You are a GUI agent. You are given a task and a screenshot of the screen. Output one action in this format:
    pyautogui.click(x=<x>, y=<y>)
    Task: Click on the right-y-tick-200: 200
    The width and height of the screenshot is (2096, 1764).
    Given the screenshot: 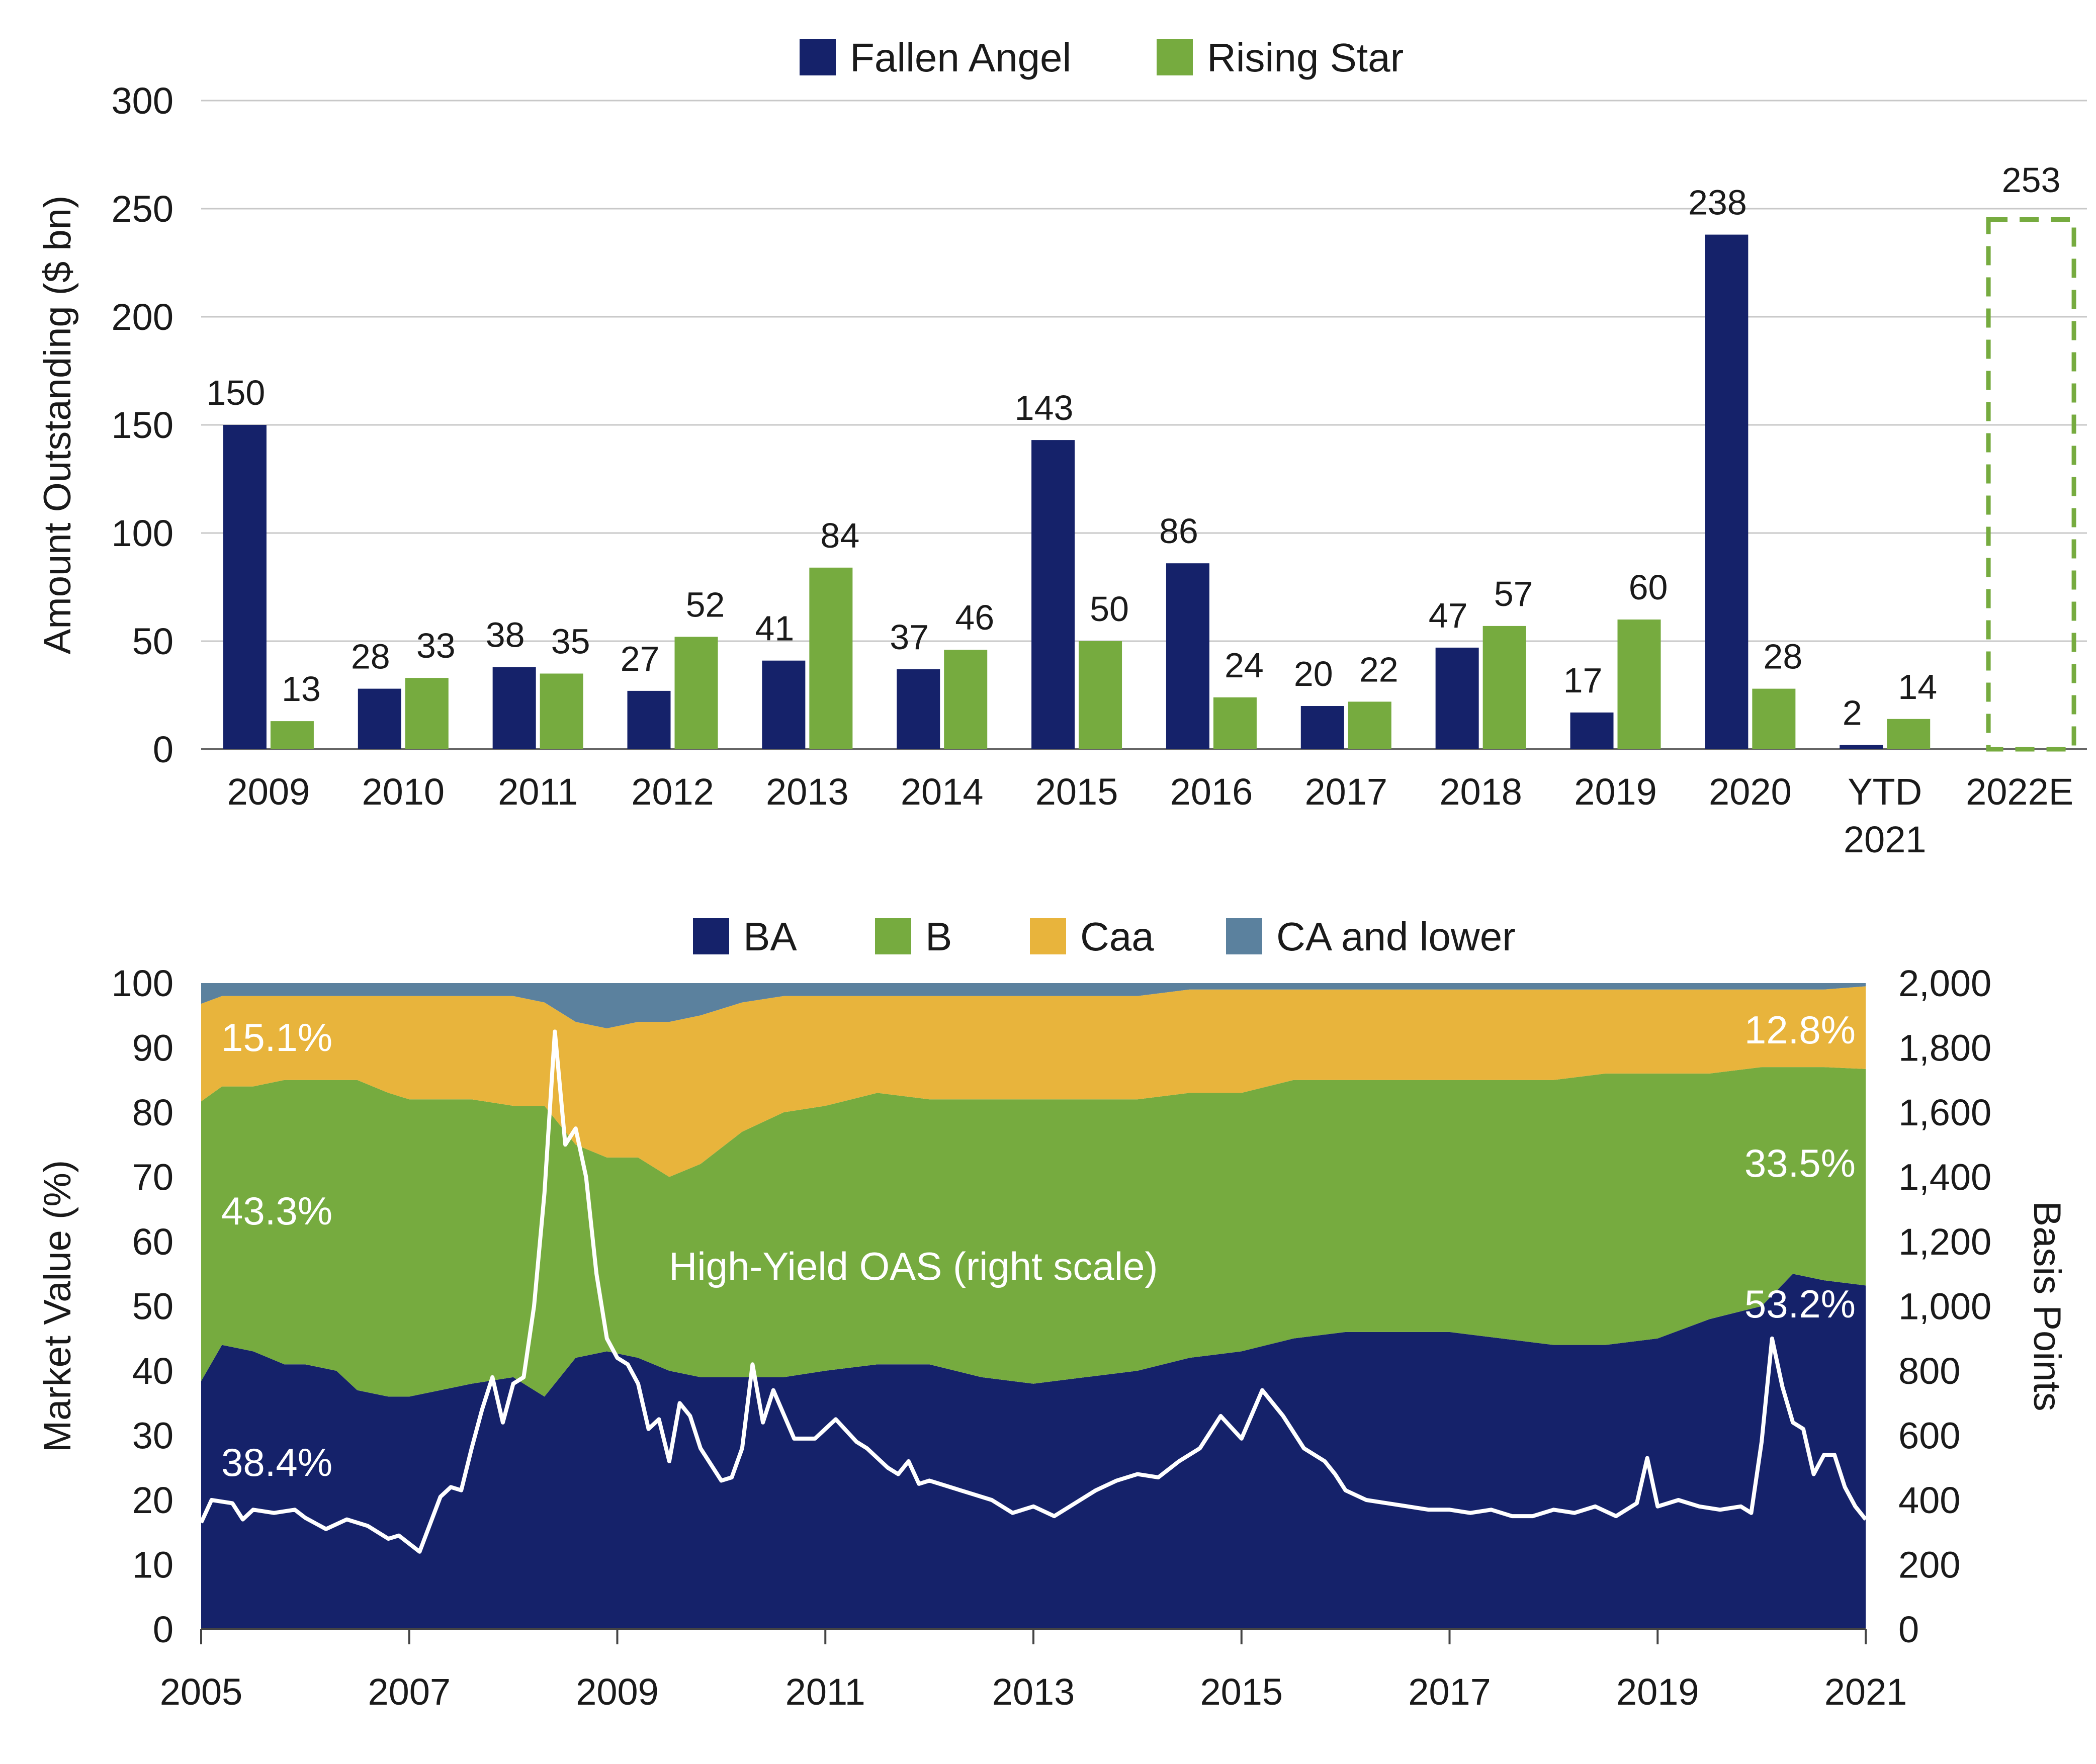 What is the action you would take?
    pyautogui.click(x=1929, y=1565)
    